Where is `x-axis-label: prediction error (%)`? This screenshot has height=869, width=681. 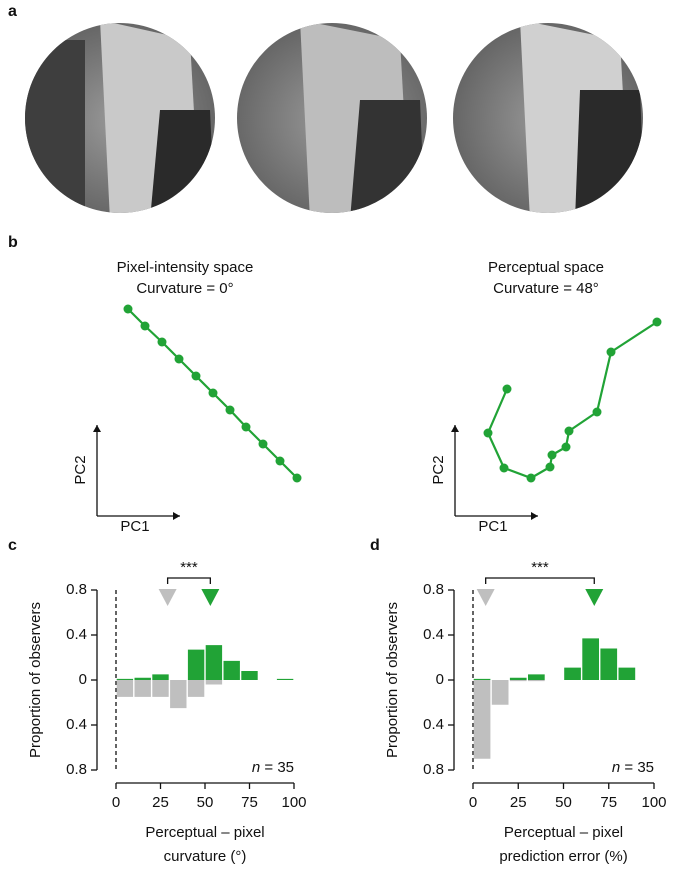 x-axis-label: prediction error (%) is located at coordinates (563, 856).